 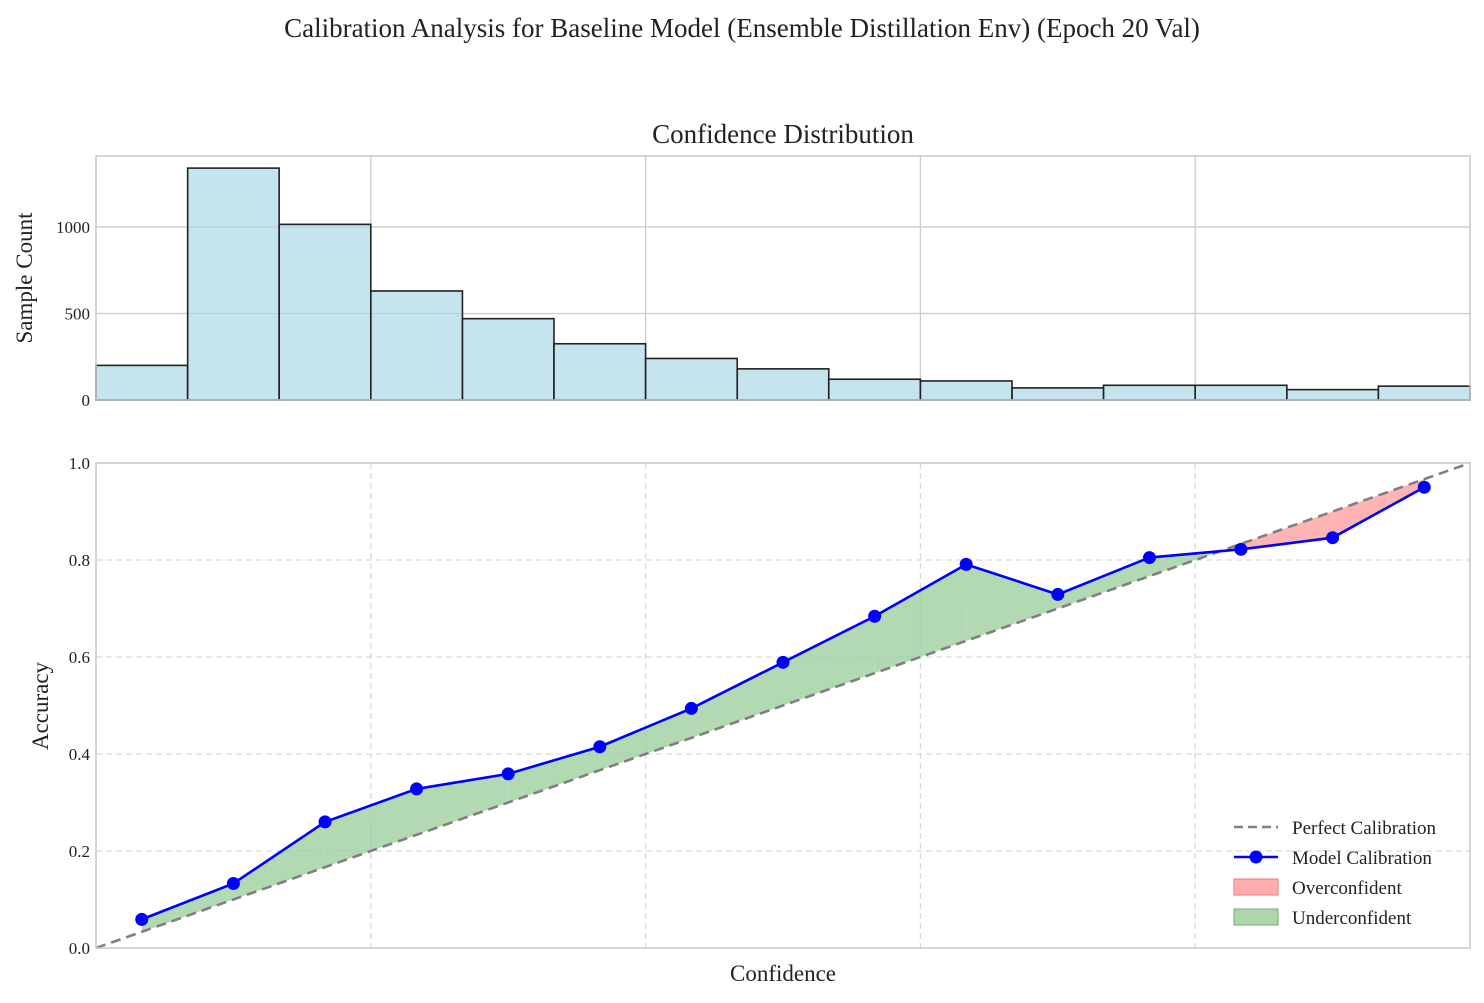 What do you see at coordinates (783, 134) in the screenshot?
I see `histogram-title: Confidence Distribution` at bounding box center [783, 134].